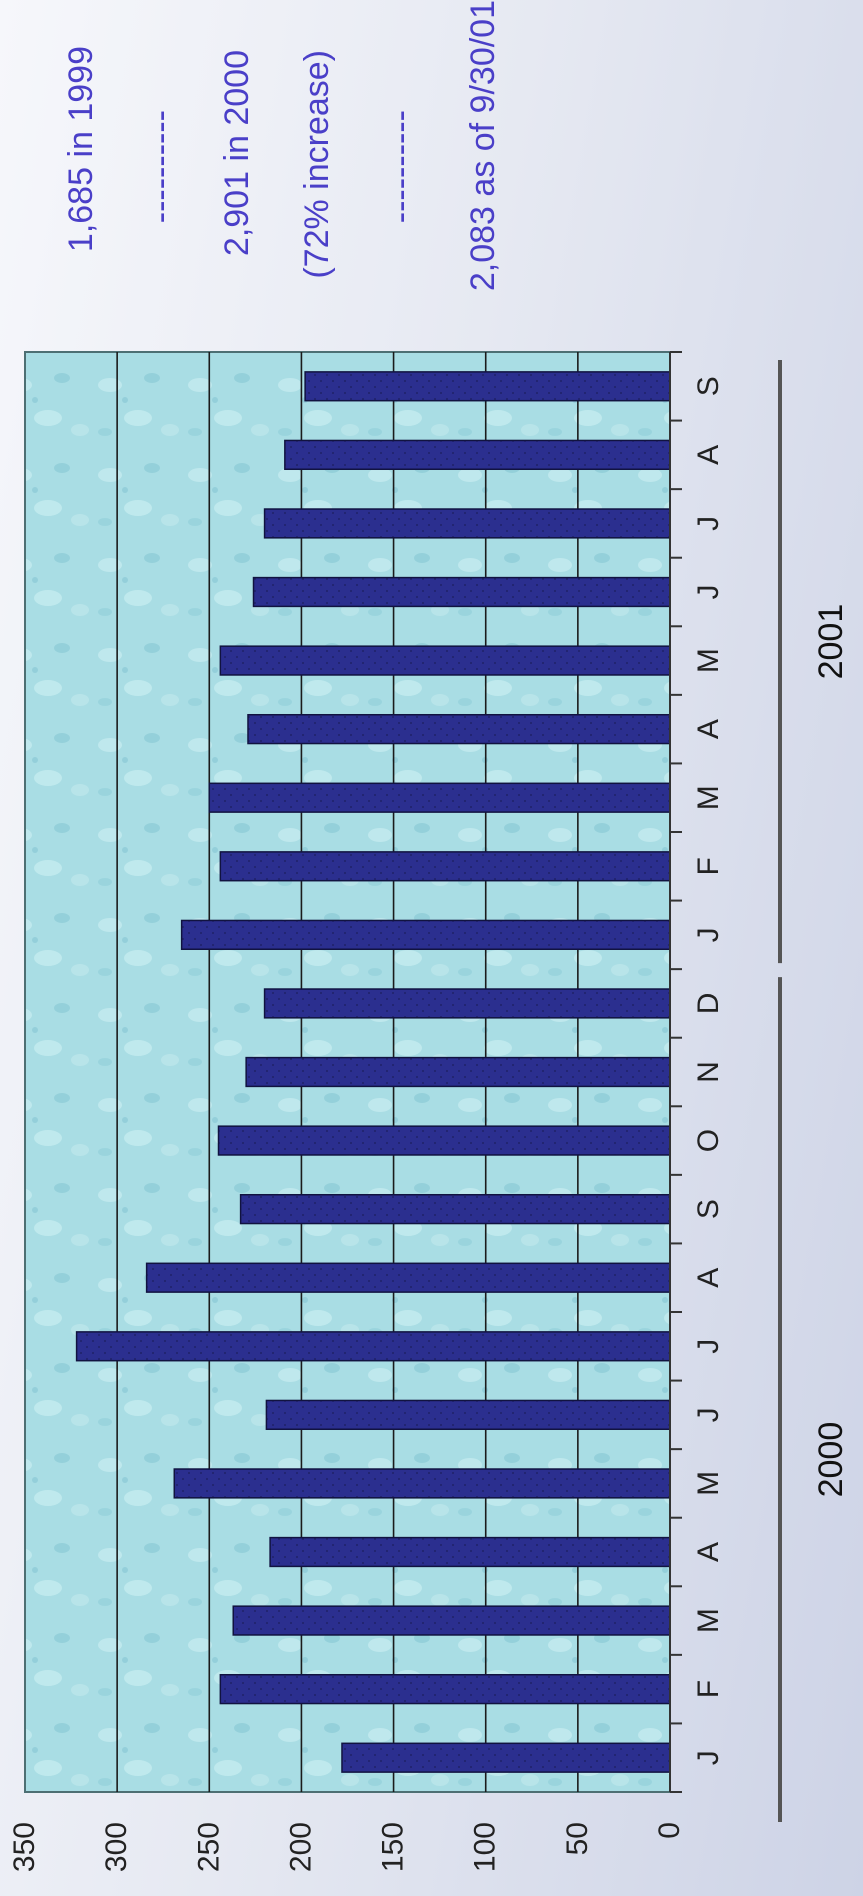 The height and width of the screenshot is (1896, 863). I want to click on annotation-line2: 2,901 in 2000, so click(237, 153).